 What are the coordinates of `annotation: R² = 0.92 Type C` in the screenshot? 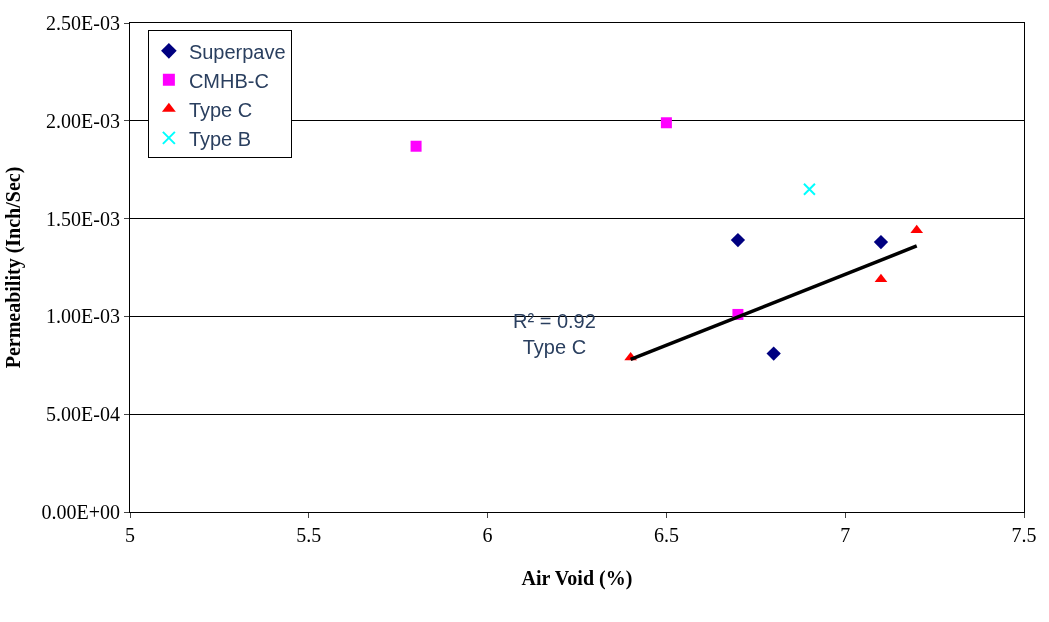 It's located at (554, 334).